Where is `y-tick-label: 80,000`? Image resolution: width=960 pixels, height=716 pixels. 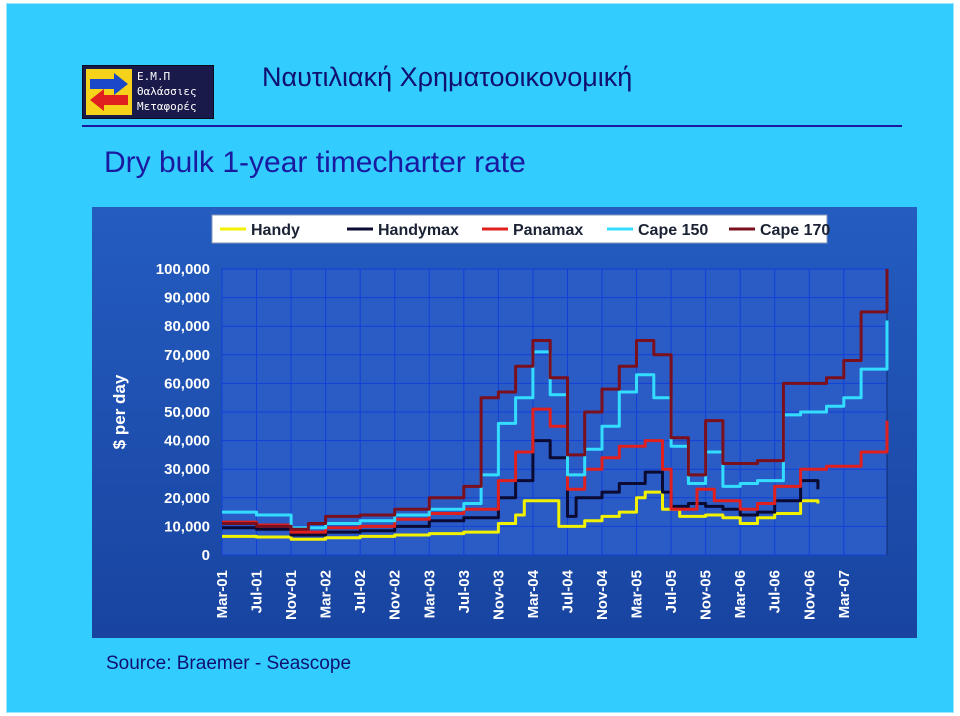 y-tick-label: 80,000 is located at coordinates (187, 326).